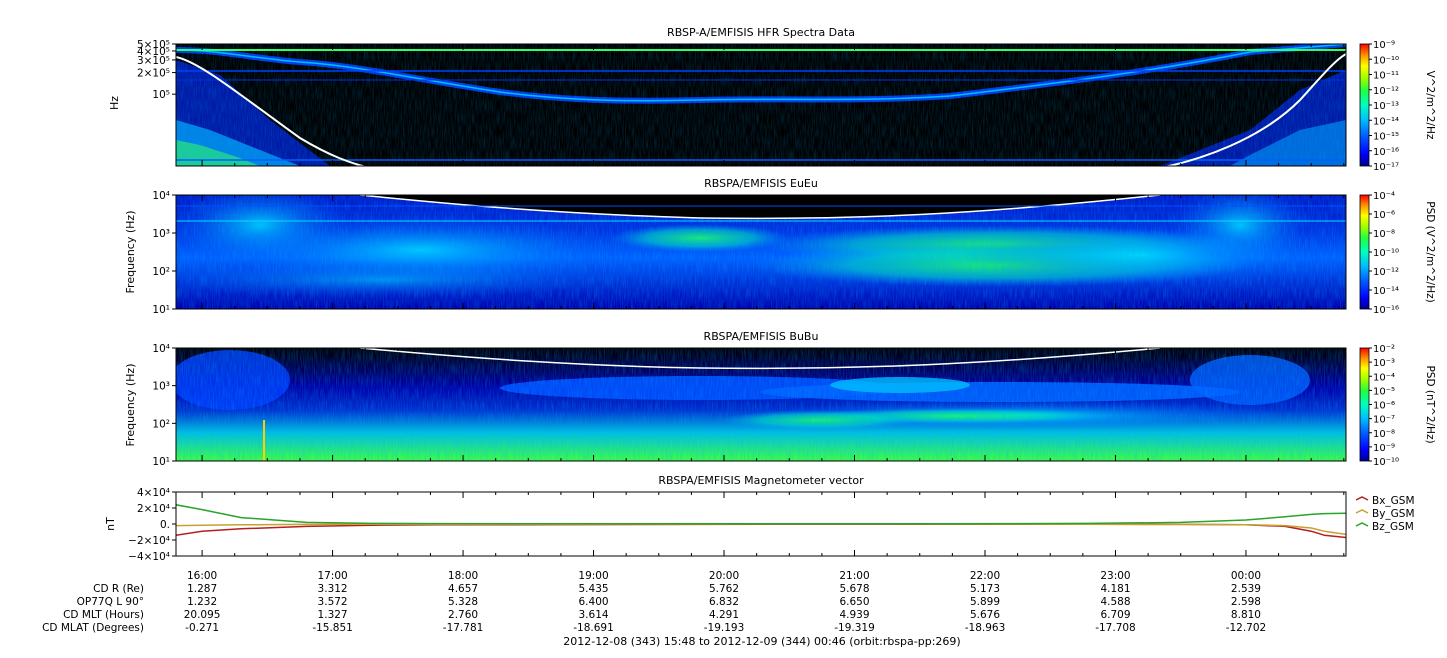 The width and height of the screenshot is (1447, 658). Describe the element at coordinates (1386, 253) in the screenshot. I see `colorbar-tick-label: 10⁻¹⁰` at that location.